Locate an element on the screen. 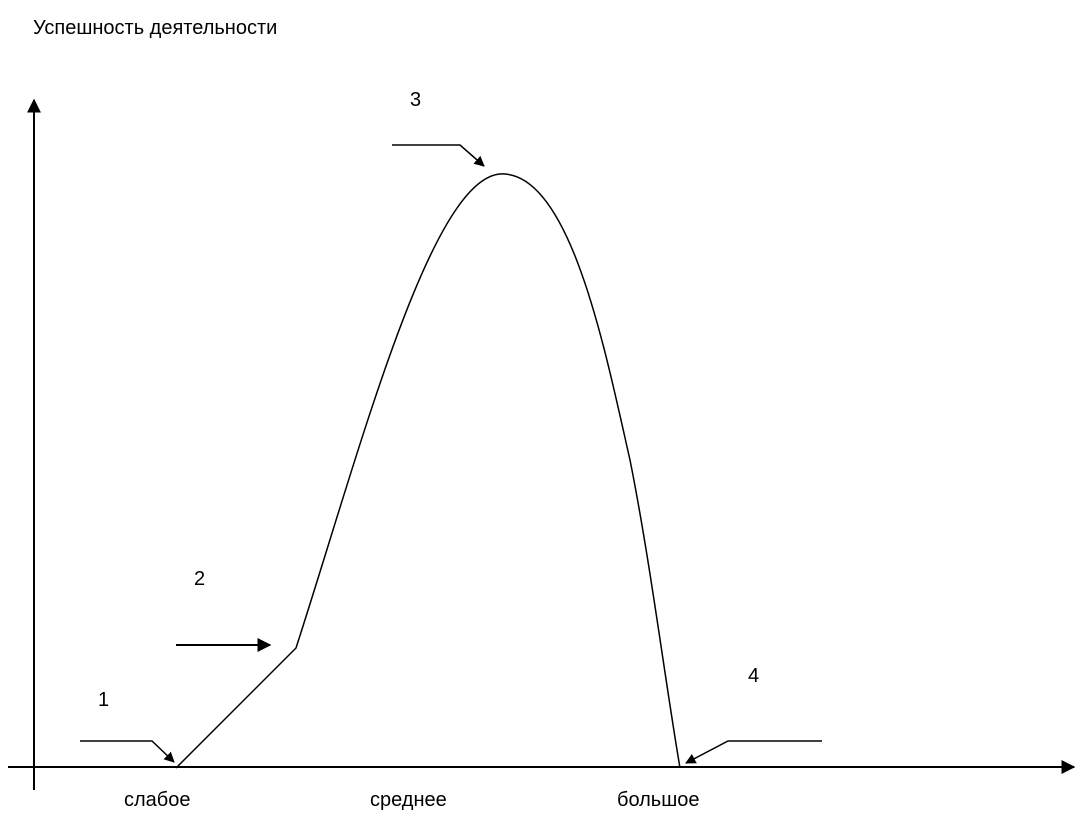  point-label-3: 3 is located at coordinates (416, 100).